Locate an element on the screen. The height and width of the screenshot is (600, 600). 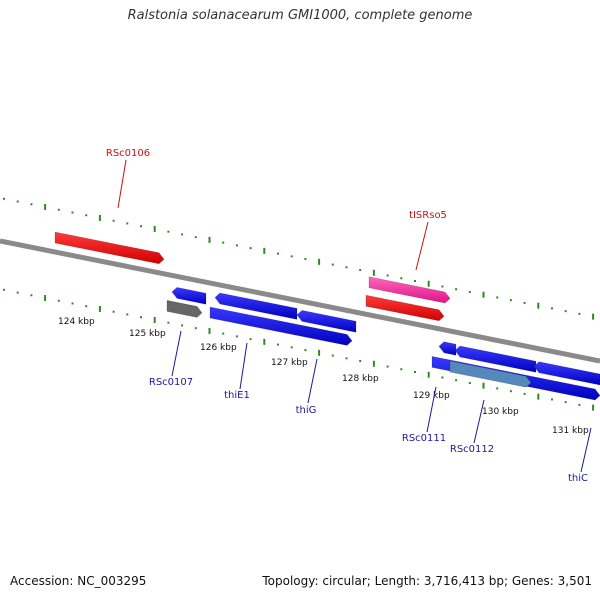
gene-thig-lower-feature is located at coordinates (281, 326).